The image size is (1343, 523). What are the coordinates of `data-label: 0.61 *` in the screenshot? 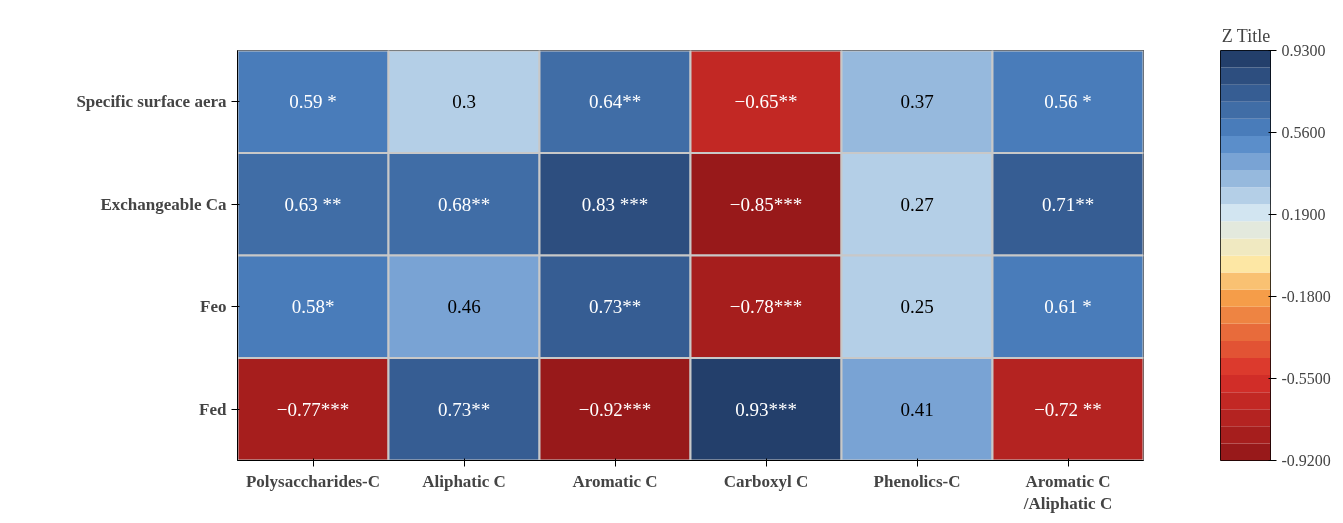 It's located at (1068, 307).